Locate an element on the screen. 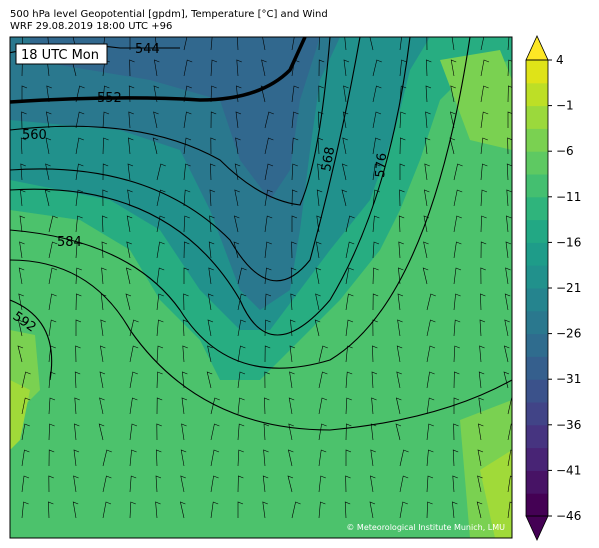 The width and height of the screenshot is (599, 548). colorbar-tick-label: −26 is located at coordinates (568, 334).